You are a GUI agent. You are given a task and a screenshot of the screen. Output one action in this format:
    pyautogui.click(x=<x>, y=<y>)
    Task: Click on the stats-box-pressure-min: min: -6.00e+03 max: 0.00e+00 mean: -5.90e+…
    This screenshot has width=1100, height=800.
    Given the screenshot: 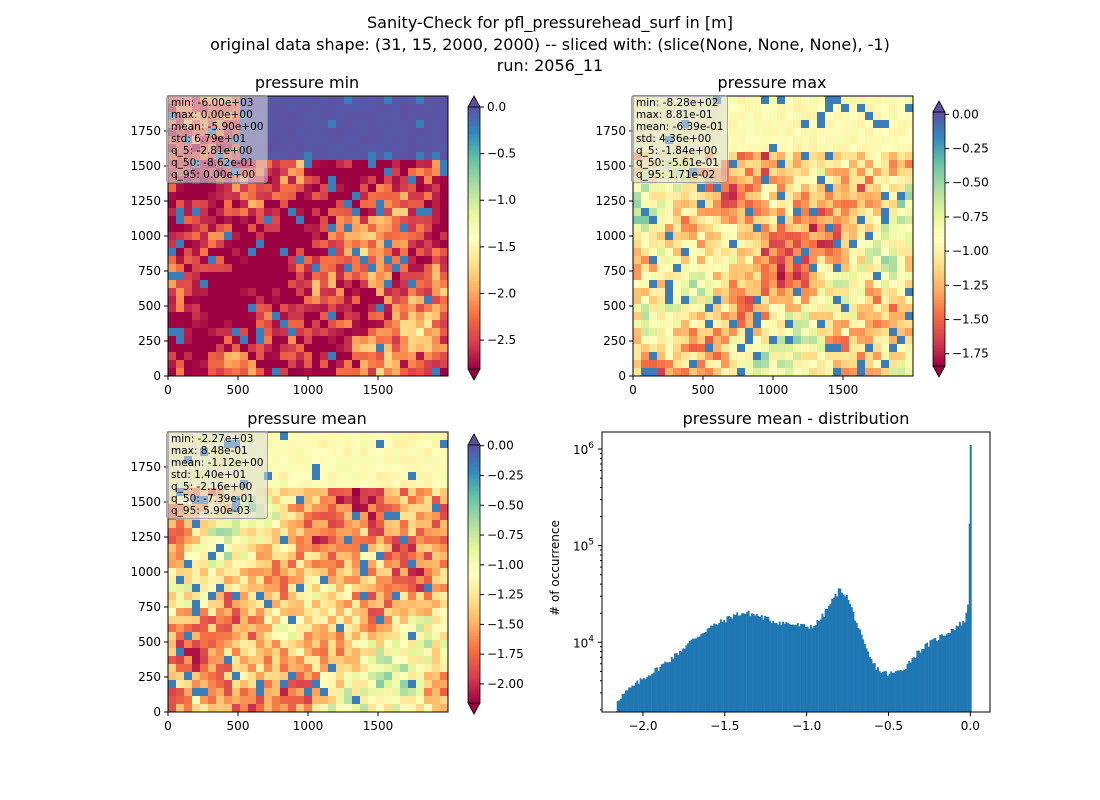 What is the action you would take?
    pyautogui.click(x=217, y=139)
    